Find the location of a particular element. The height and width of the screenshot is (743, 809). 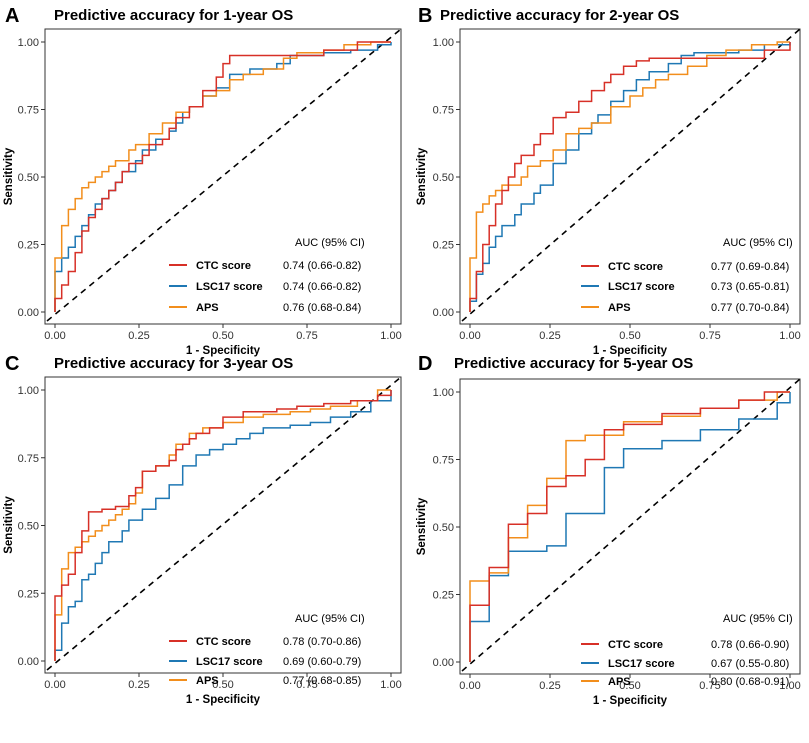

panel-b-letter: B is located at coordinates (425, 16).